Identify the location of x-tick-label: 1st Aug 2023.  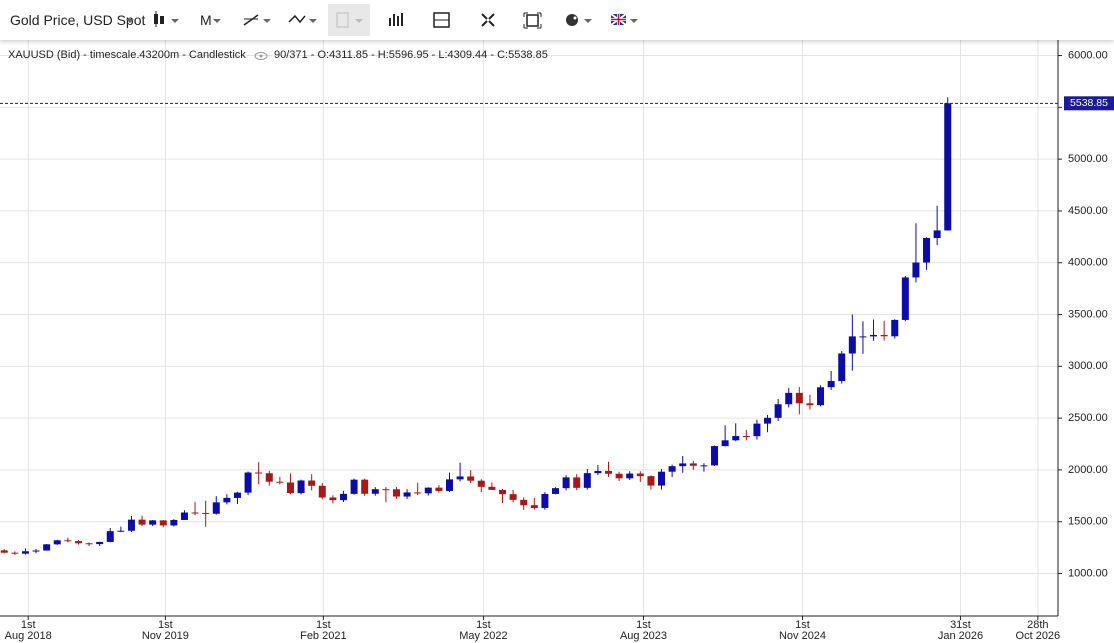
(643, 630).